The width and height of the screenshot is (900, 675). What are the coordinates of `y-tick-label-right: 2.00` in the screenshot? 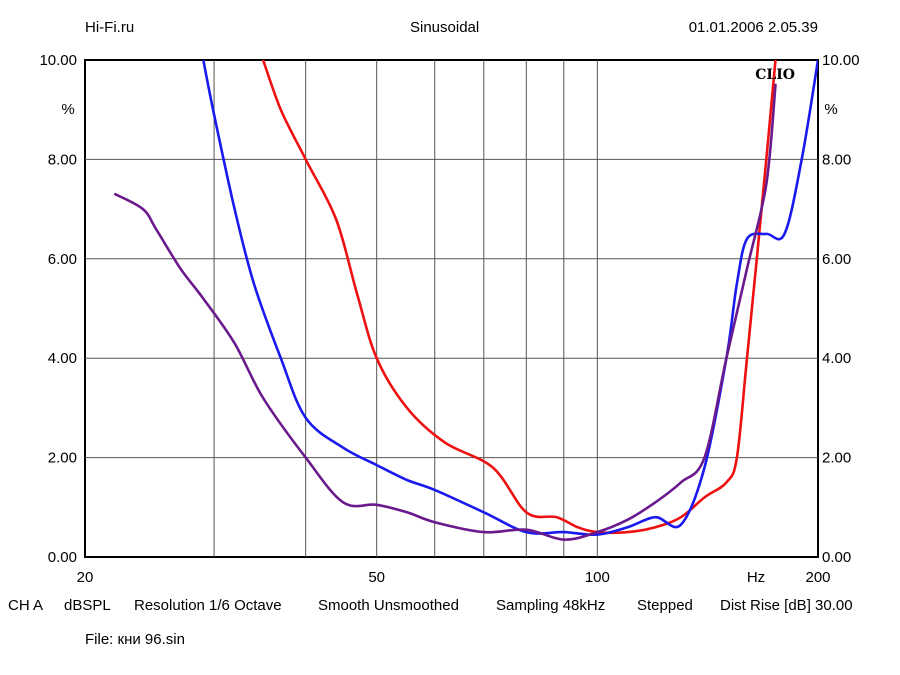 It's located at (836, 458).